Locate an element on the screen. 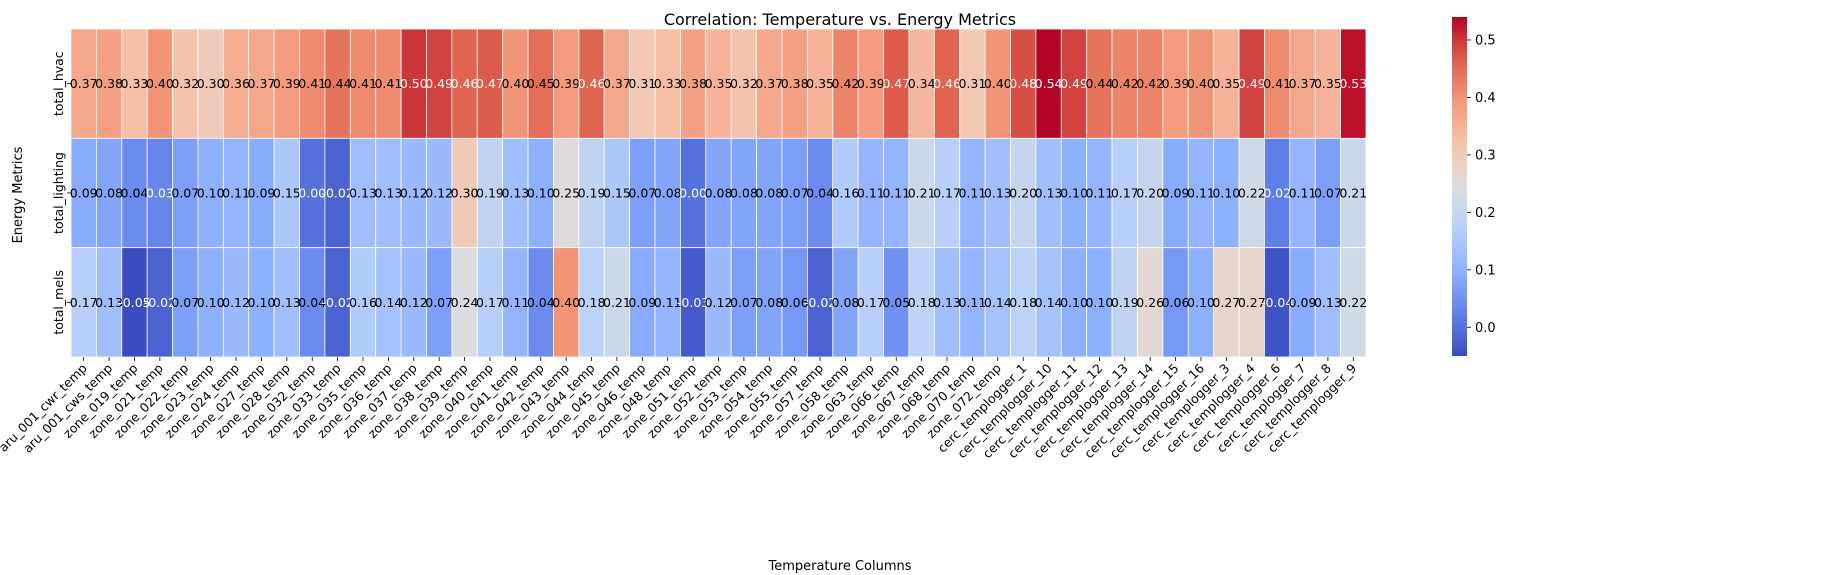 The height and width of the screenshot is (575, 1836). cell-value-label: 0.22 is located at coordinates (1353, 302).